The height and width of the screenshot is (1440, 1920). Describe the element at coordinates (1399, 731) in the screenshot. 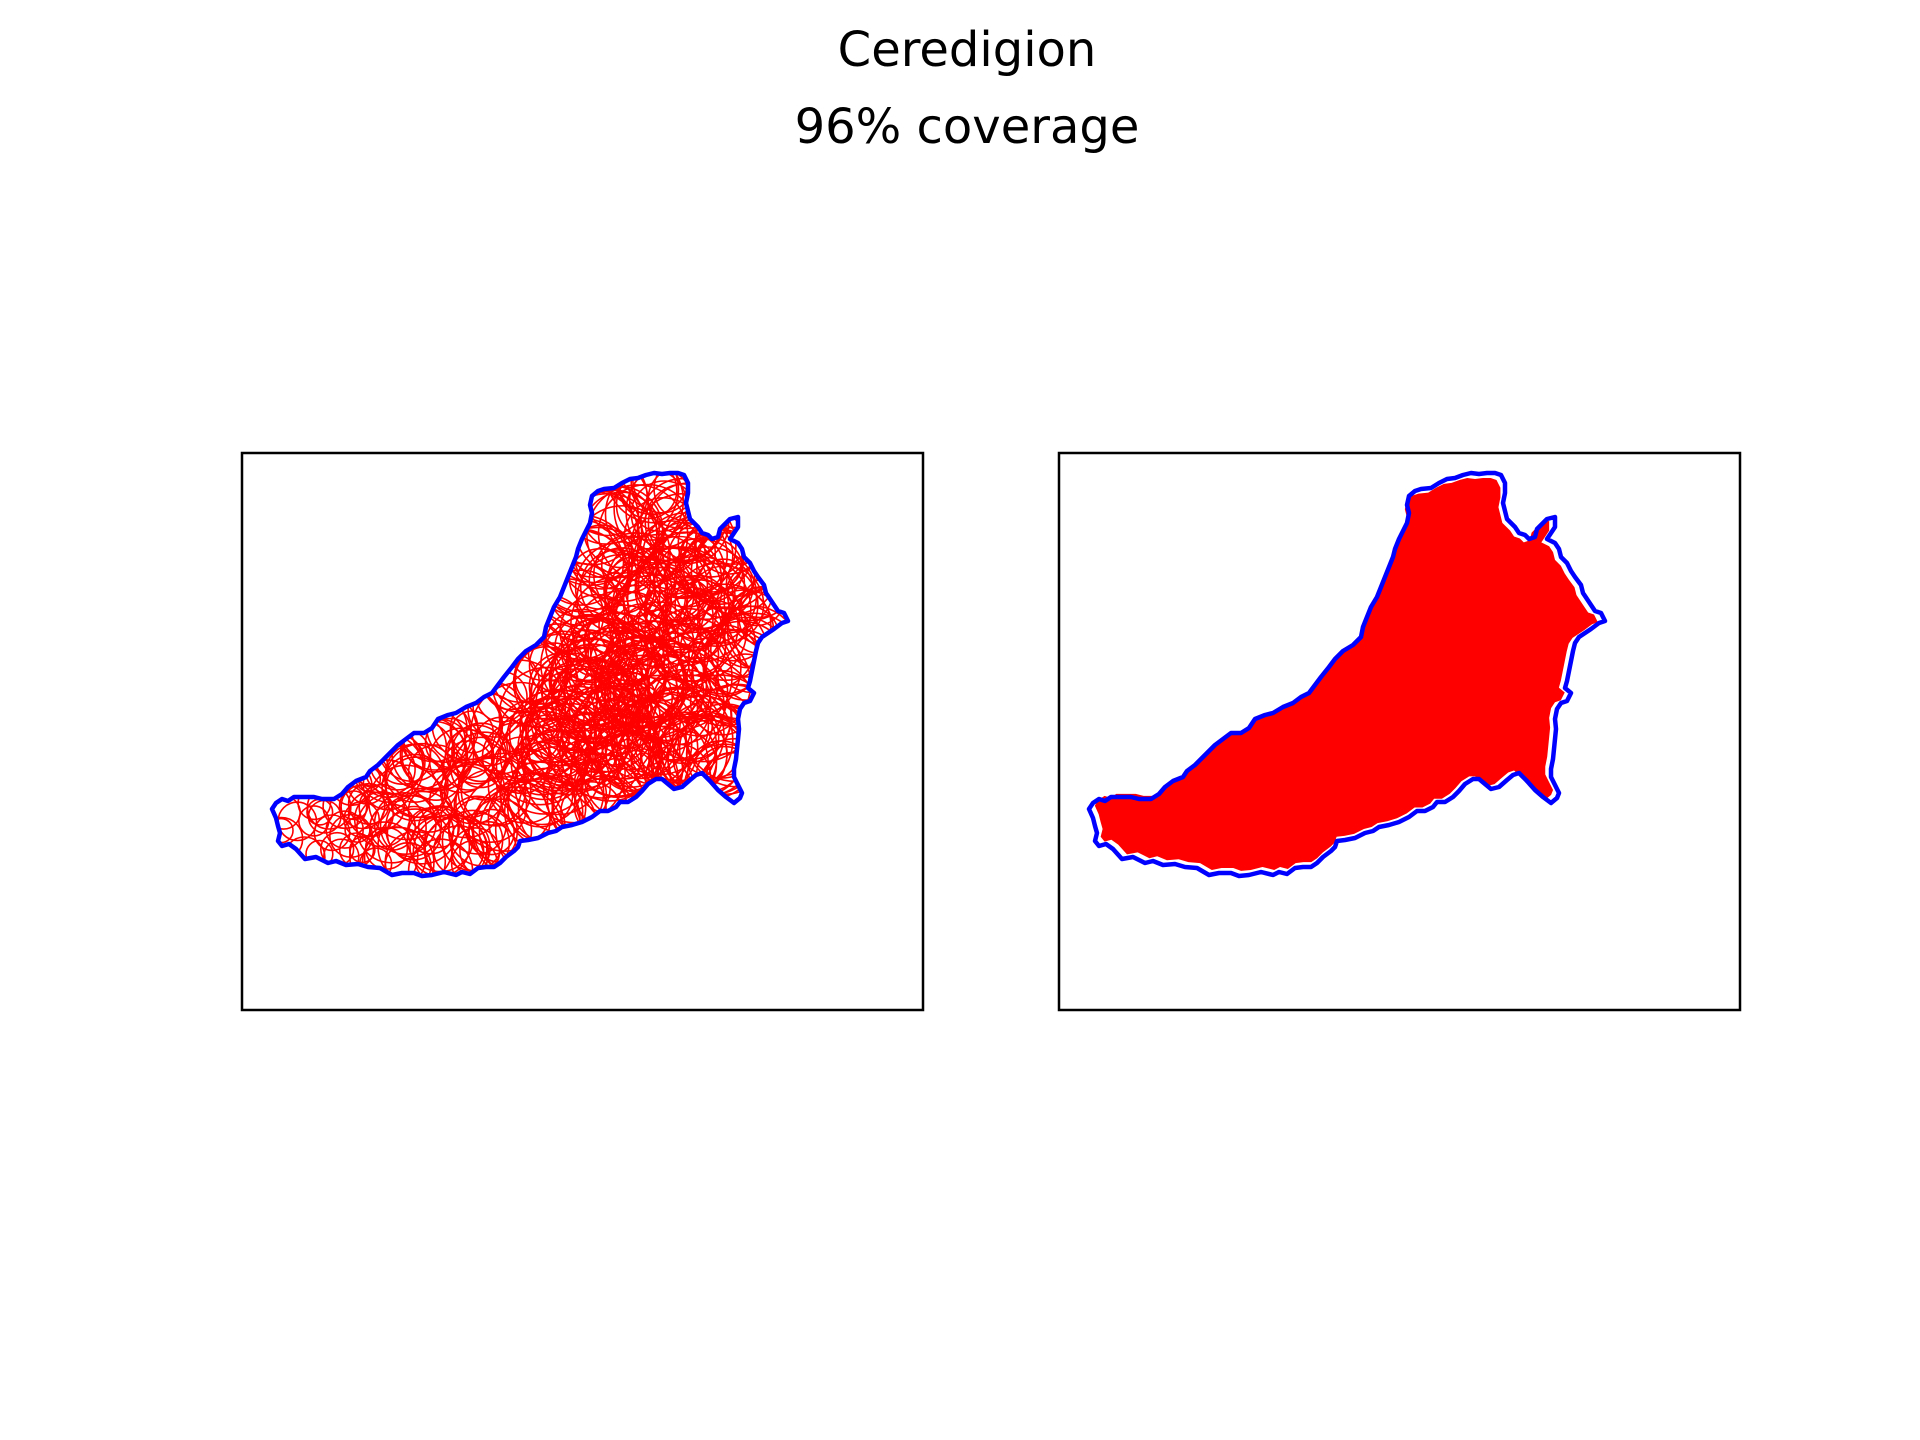

I see `filled-union-panel` at that location.